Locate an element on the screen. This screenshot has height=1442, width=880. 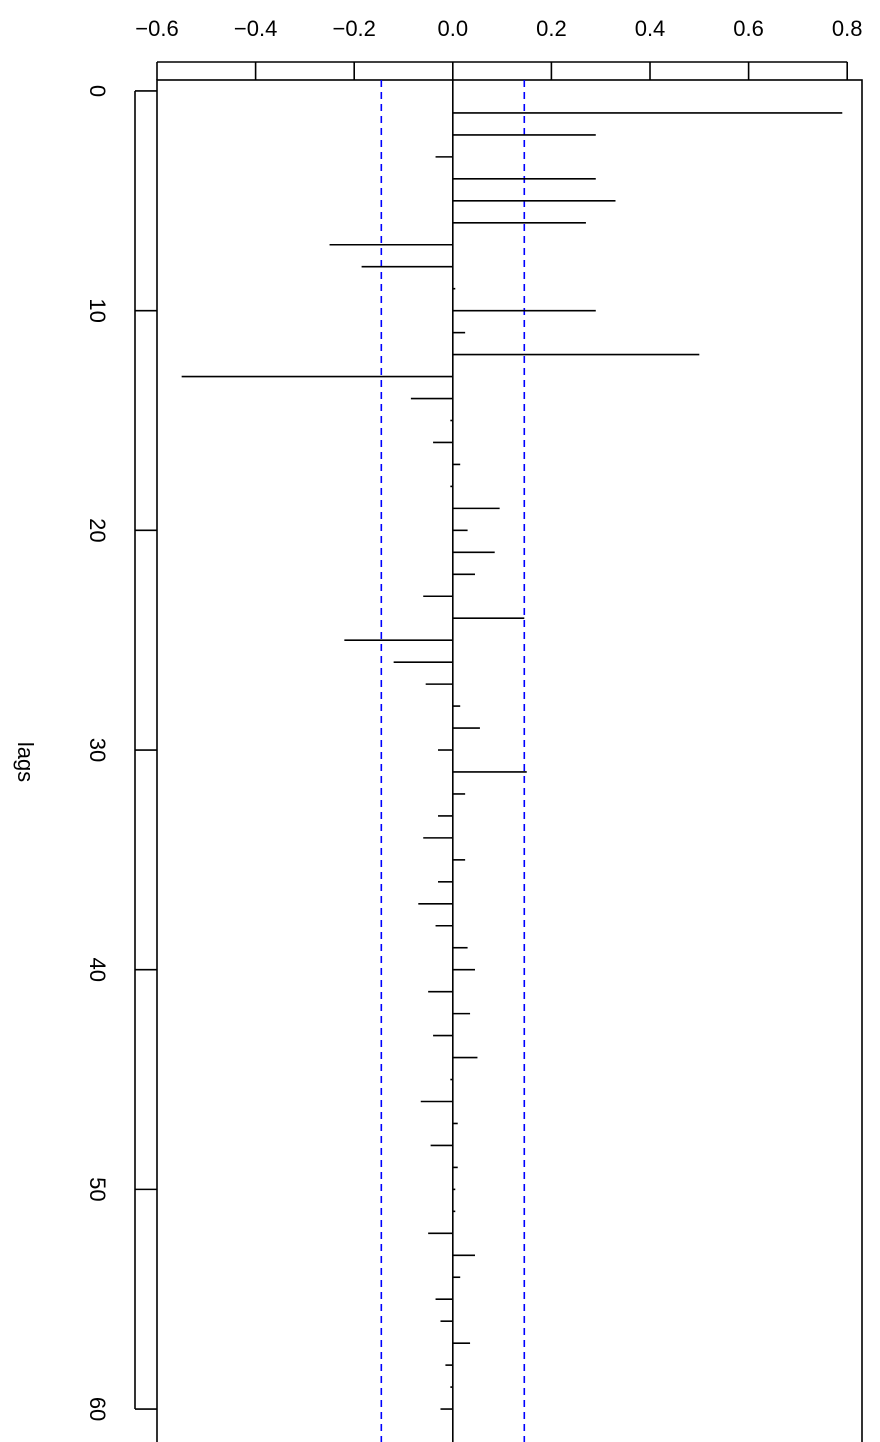
value-axis-tick-label: 0.4 is located at coordinates (650, 28).